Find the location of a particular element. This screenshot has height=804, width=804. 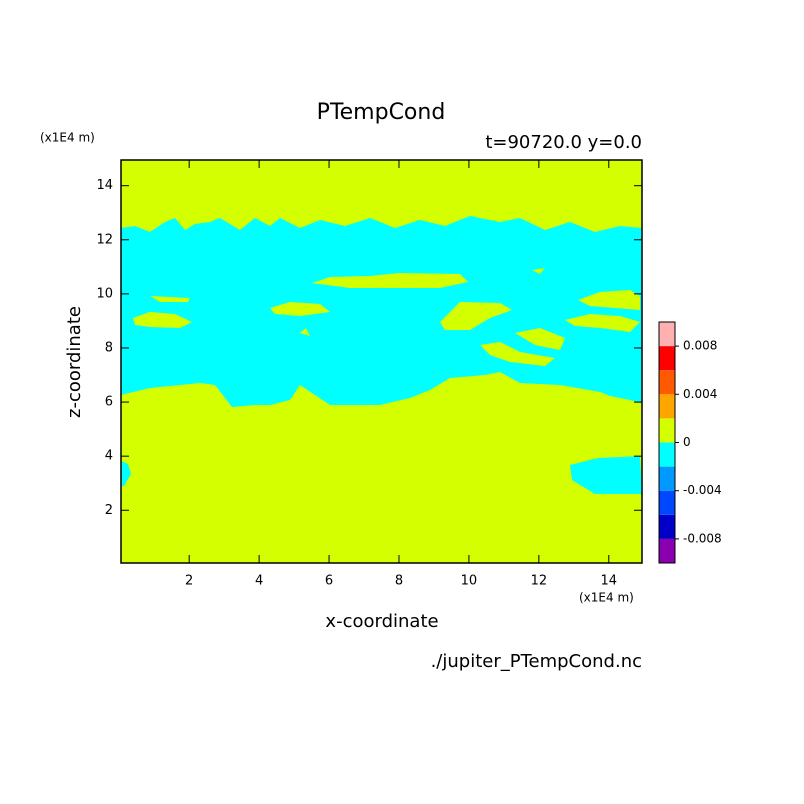

x-tick-label: 2 is located at coordinates (189, 581).